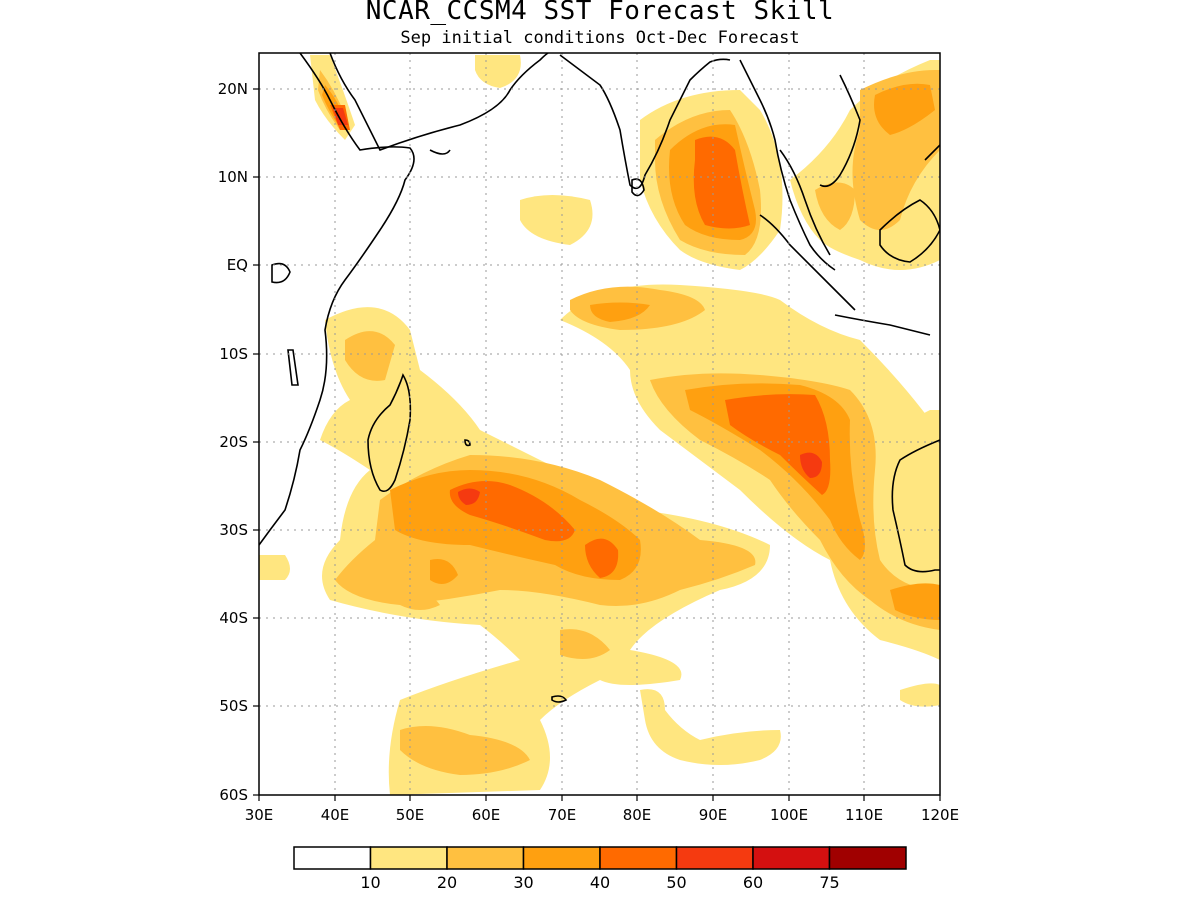 This screenshot has height=900, width=1200. Describe the element at coordinates (486, 815) in the screenshot. I see `lon-tick-label: 60E` at that location.